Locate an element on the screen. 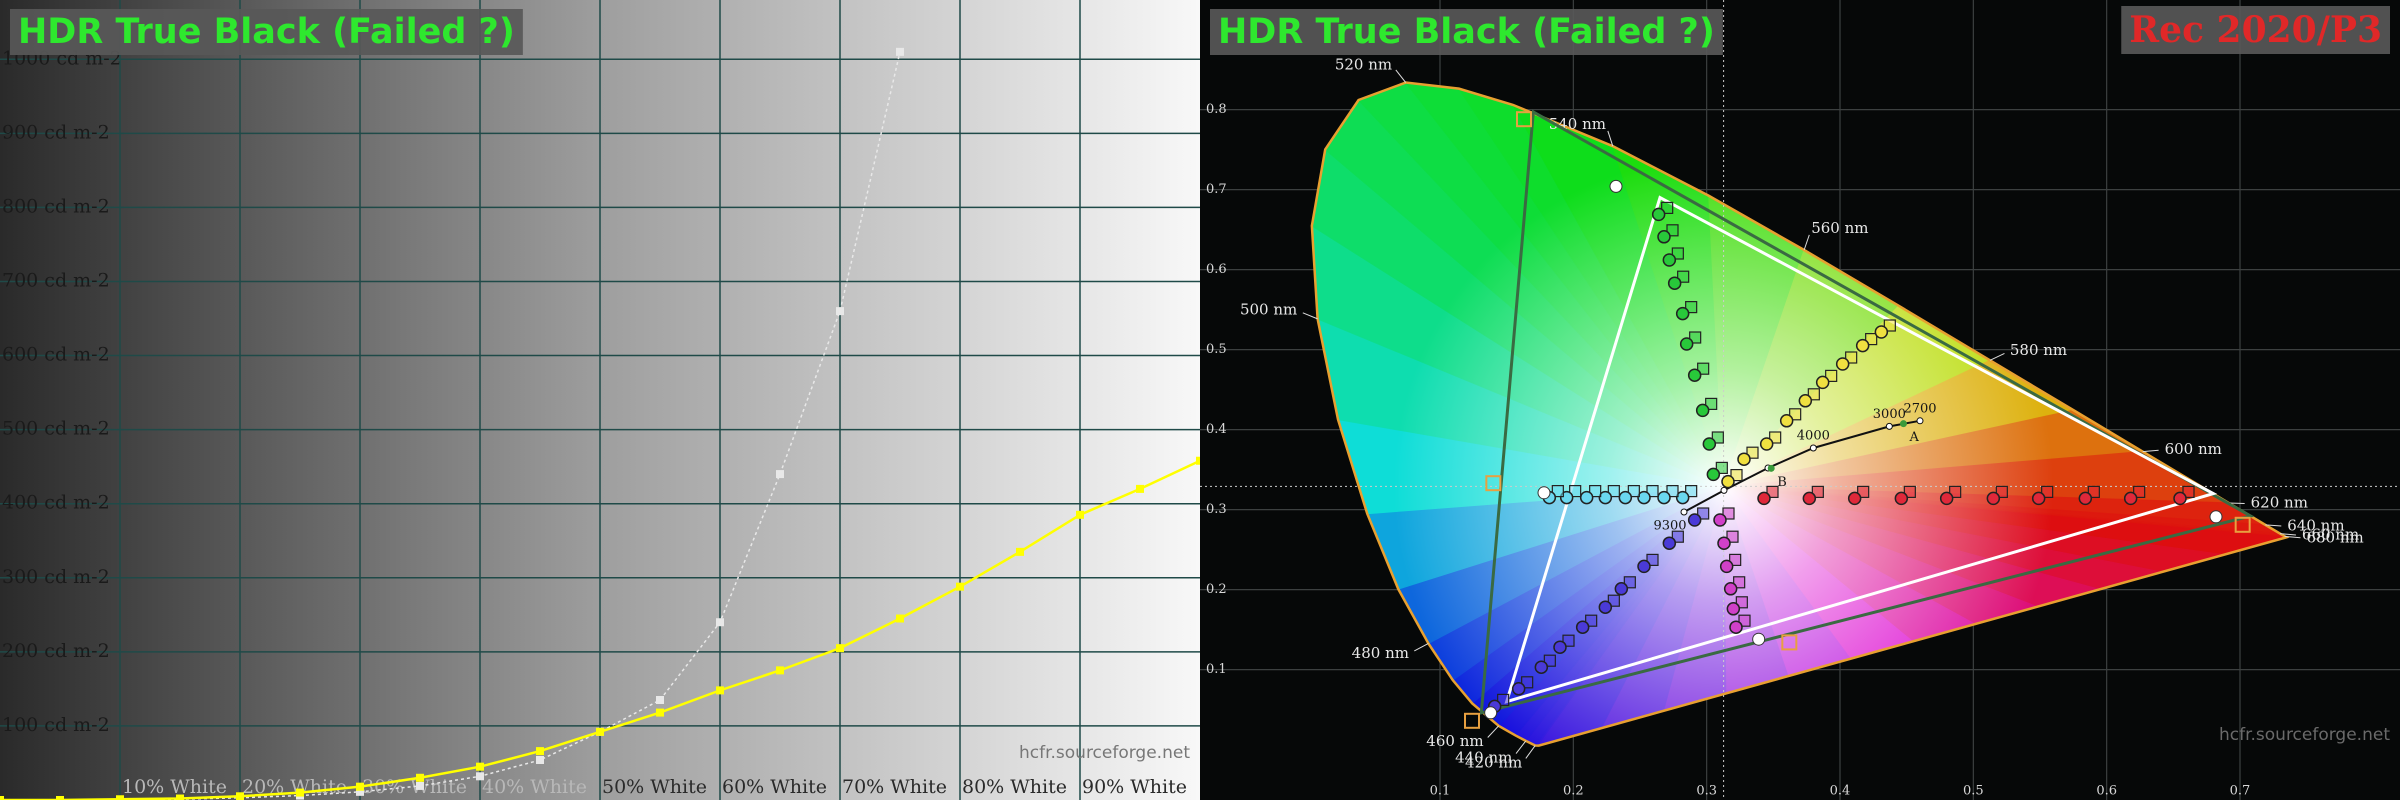 The width and height of the screenshot is (2400, 800). y-tick-label: 100 cd m-2 is located at coordinates (56, 725).